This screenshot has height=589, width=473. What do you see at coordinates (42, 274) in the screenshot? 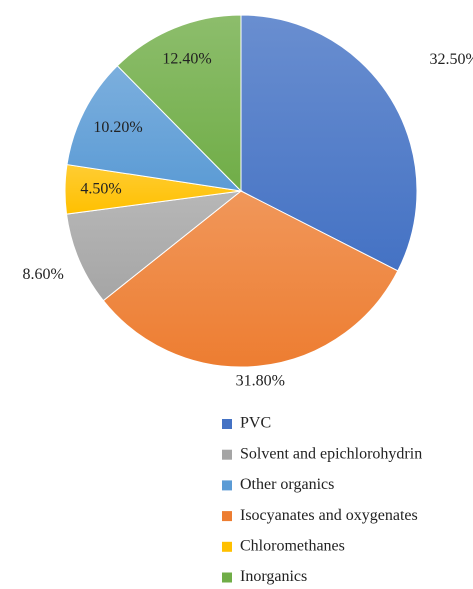
I see `data-label: 8.60%` at bounding box center [42, 274].